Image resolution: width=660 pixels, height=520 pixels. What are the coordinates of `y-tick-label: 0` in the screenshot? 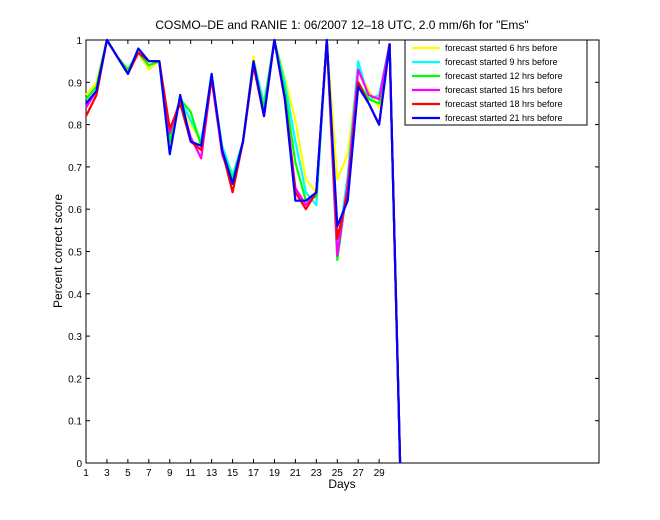 It's located at (79, 464).